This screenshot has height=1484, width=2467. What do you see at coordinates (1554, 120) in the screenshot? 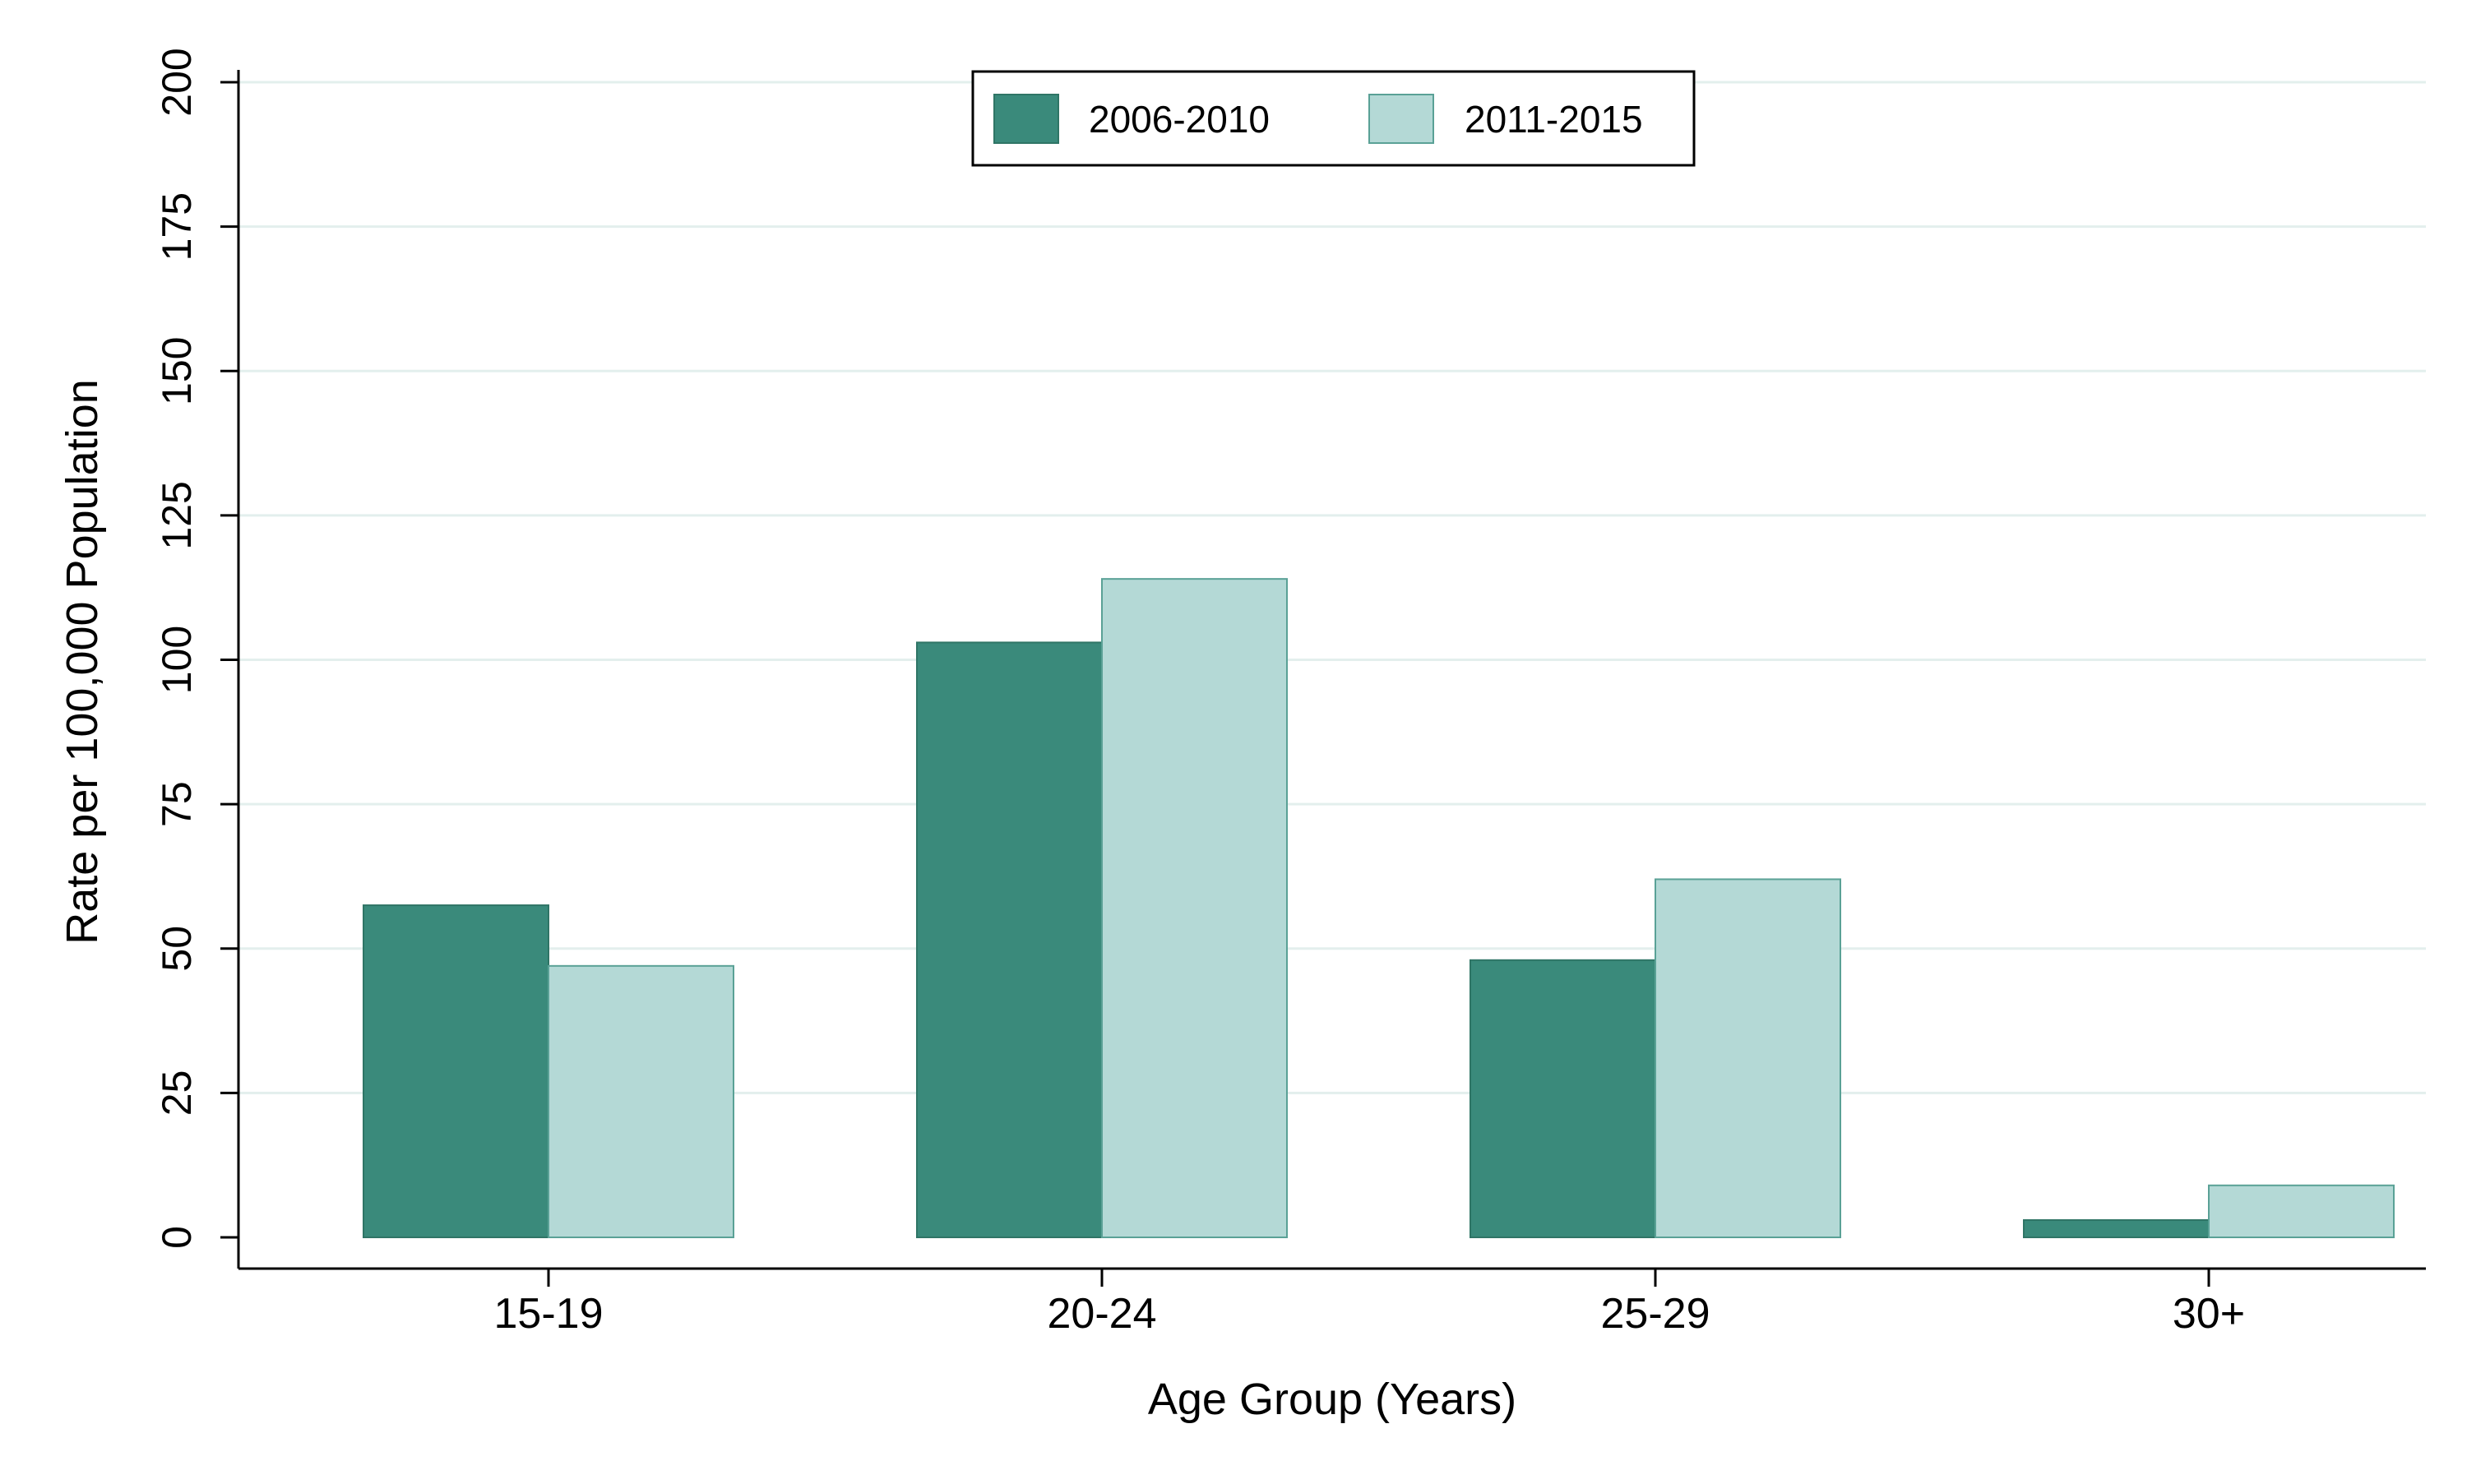
I see `legend-label-2011-2015: 2011-2015` at bounding box center [1554, 120].